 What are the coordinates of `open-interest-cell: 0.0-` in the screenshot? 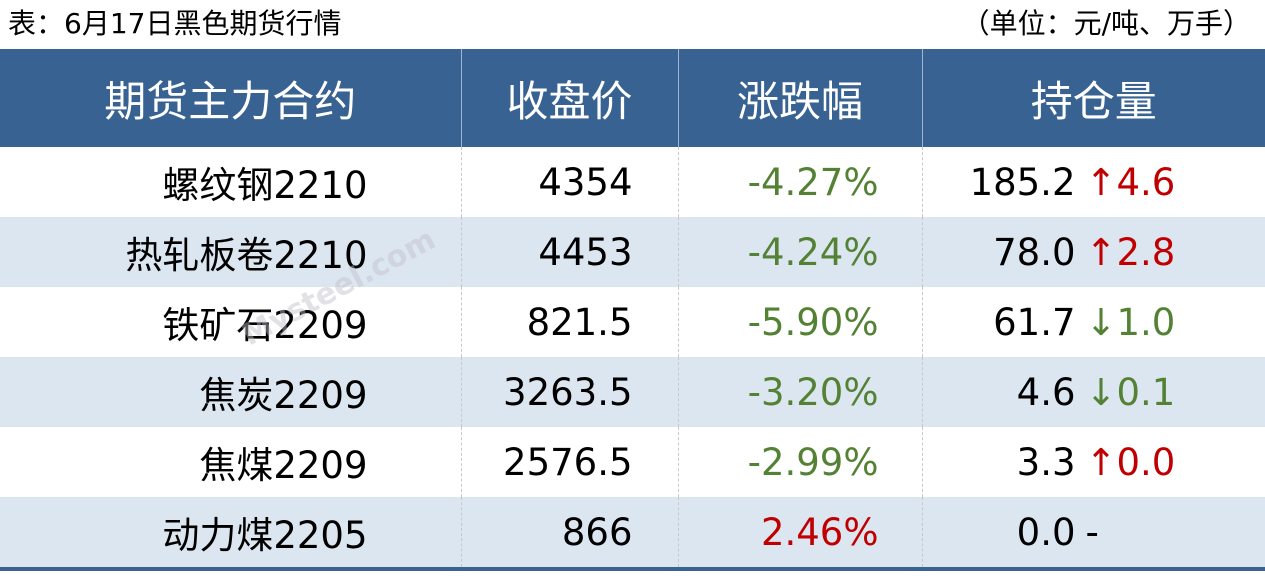 It's located at (1093, 534).